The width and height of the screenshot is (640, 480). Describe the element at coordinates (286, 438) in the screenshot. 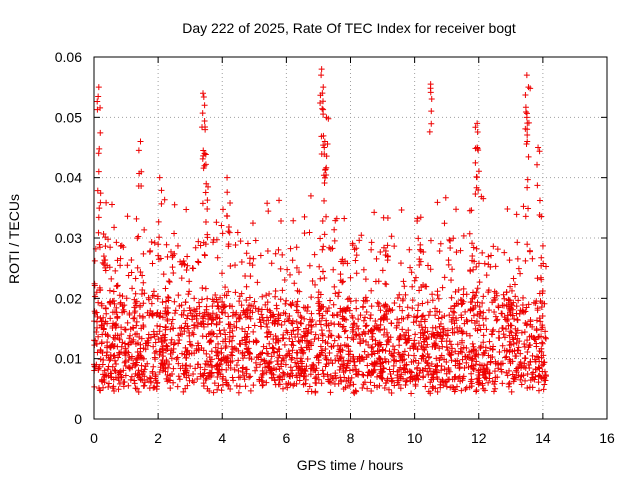

I see `x-tick-label: 6` at that location.